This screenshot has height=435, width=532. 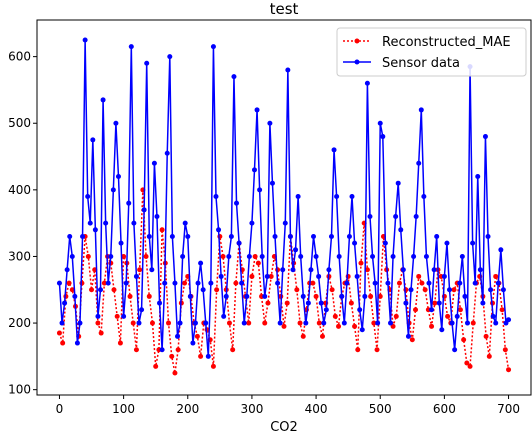 I want to click on y-tick-label: 400, so click(x=19, y=190).